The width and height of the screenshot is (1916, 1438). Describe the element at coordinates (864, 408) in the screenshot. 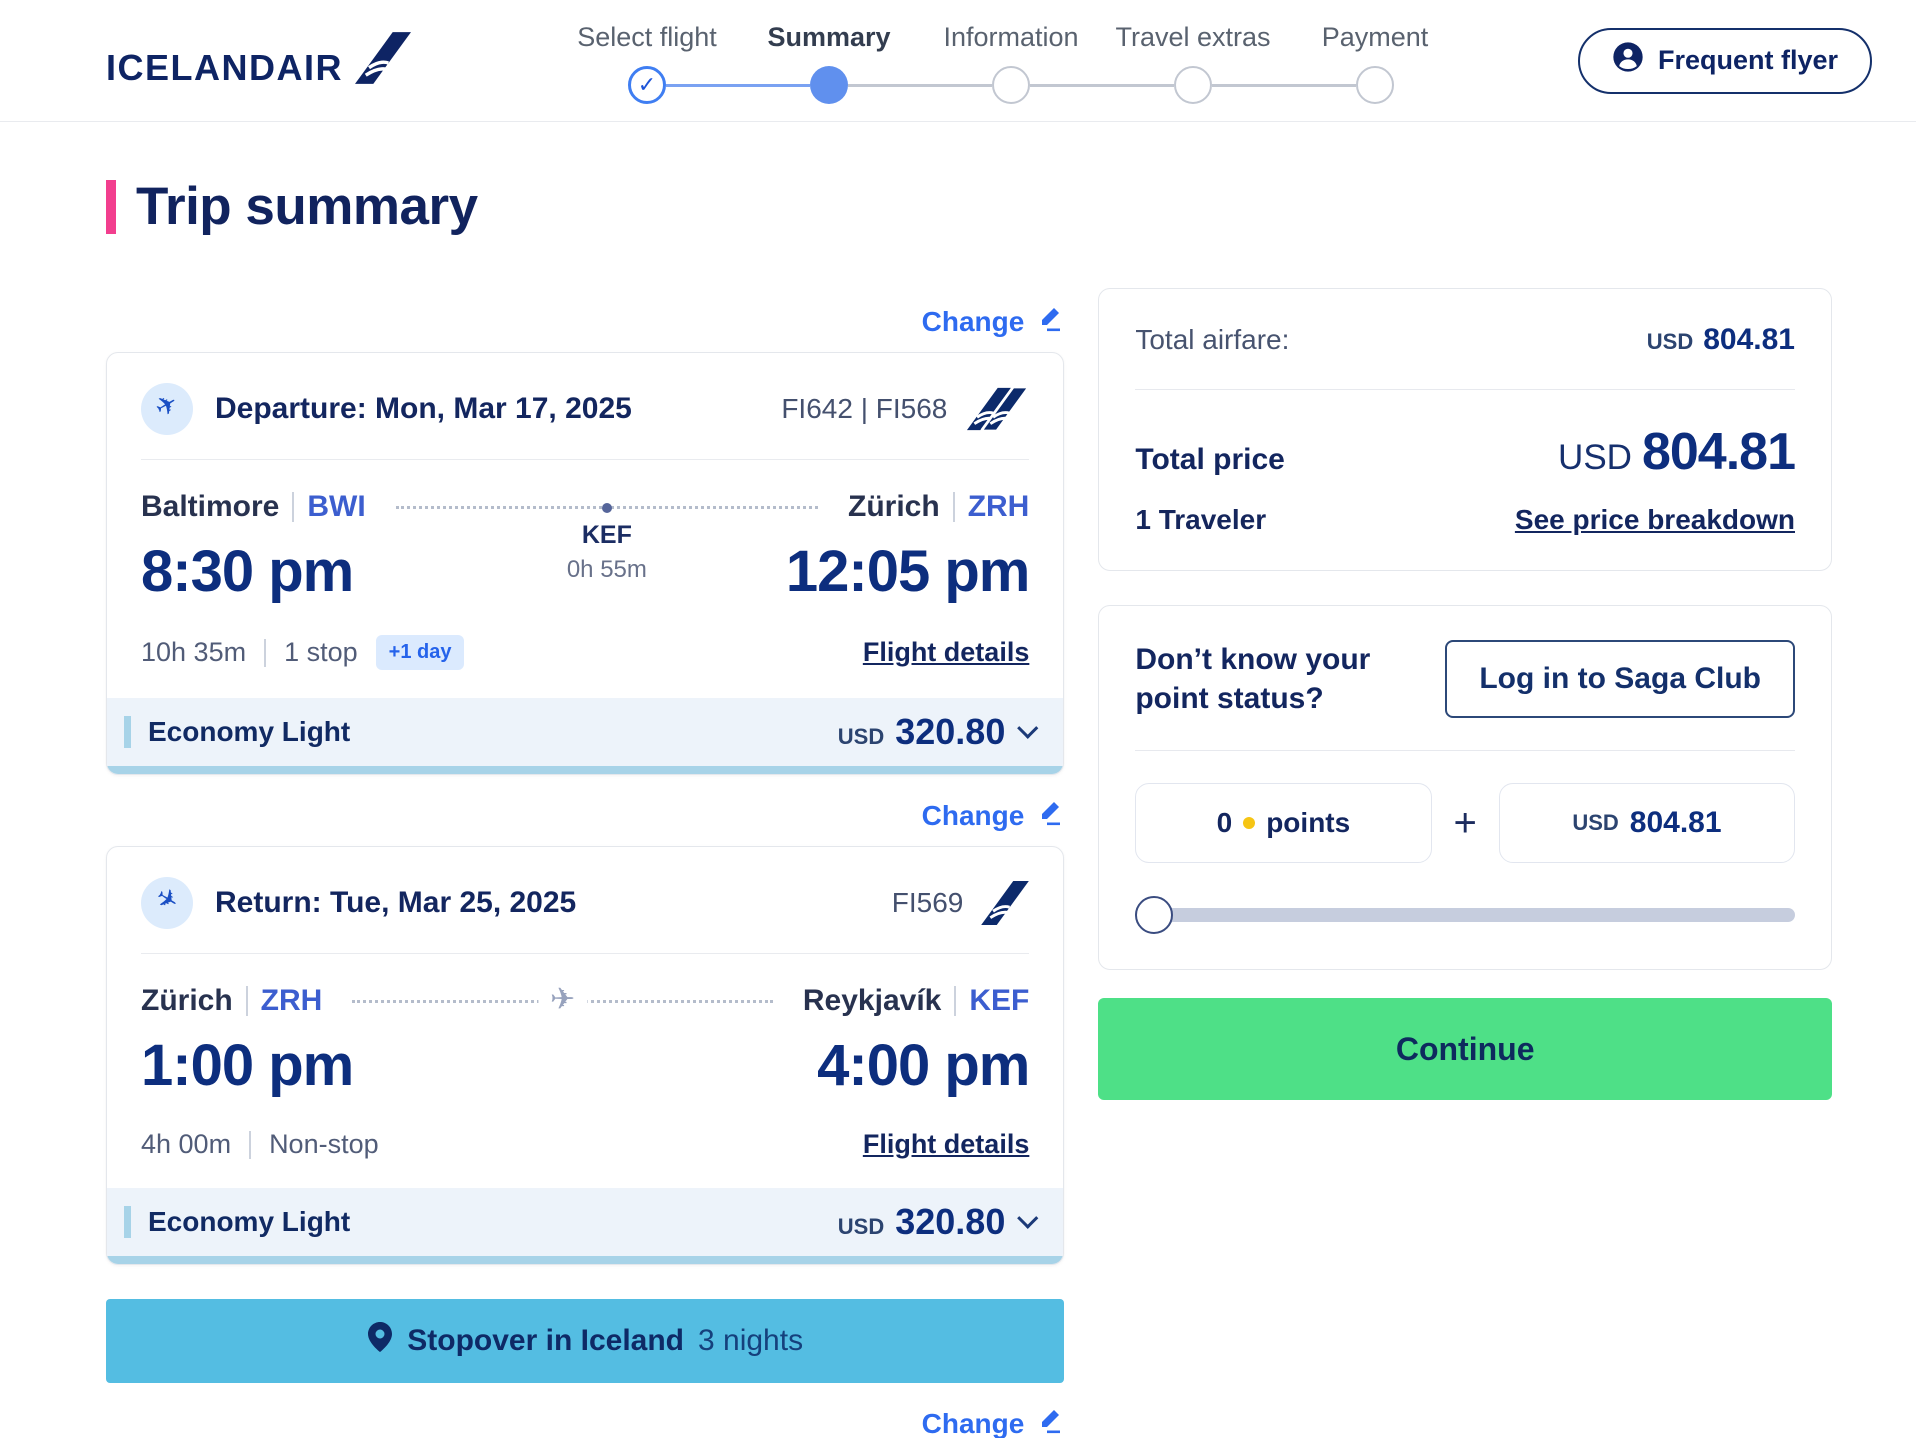

I see `flight-numbers: FI642 | FI568` at that location.